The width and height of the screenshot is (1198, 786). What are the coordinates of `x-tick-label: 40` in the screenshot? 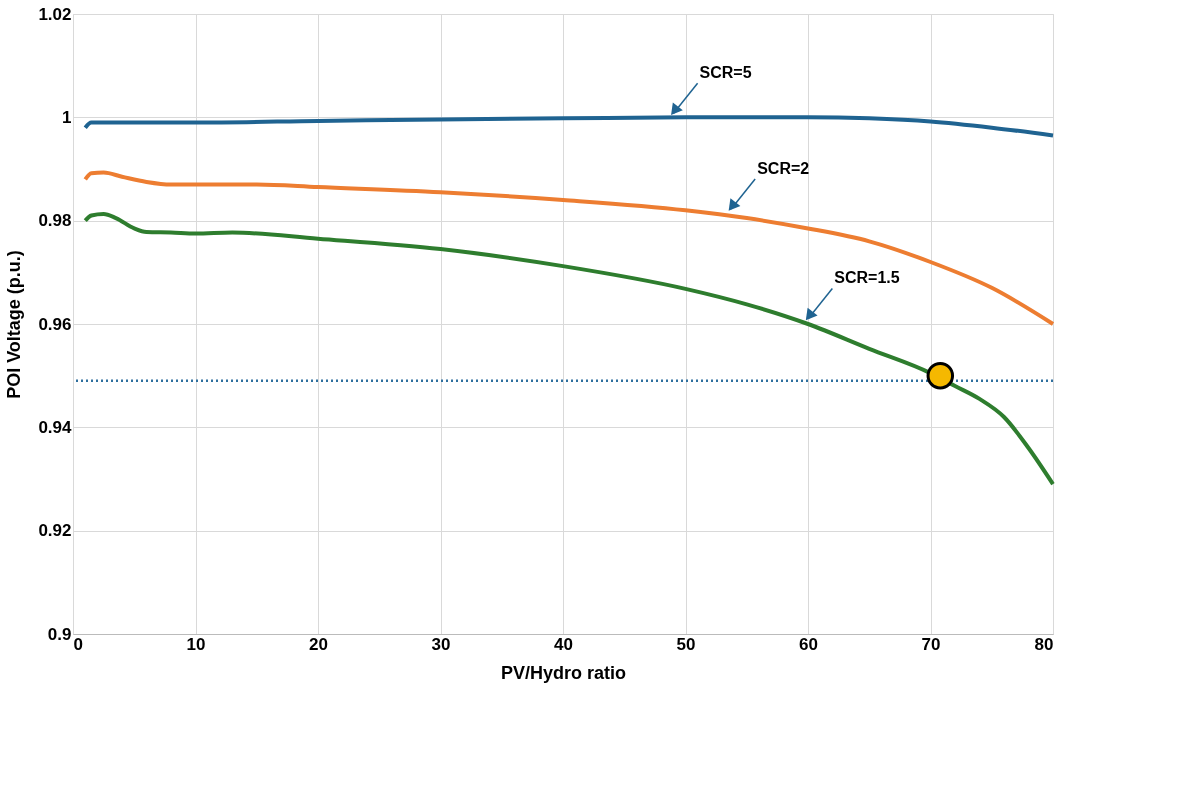 It's located at (563, 644).